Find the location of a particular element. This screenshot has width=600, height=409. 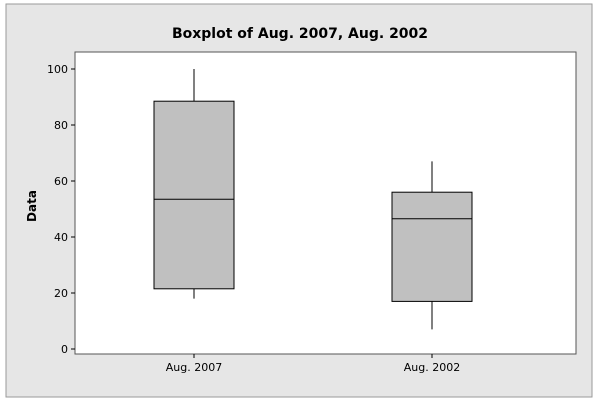

y-tick-label: 40 is located at coordinates (61, 237).